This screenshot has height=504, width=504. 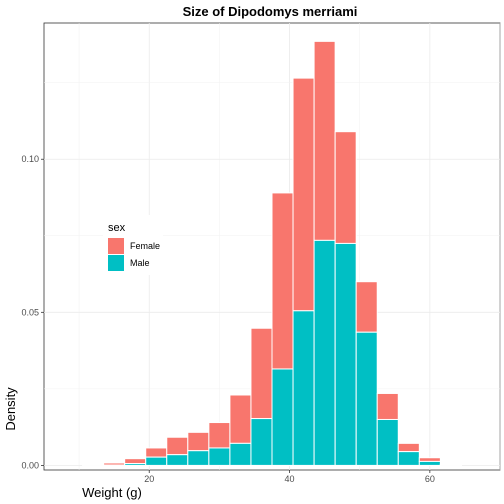 I want to click on legend-label-male: Male, so click(x=140, y=263).